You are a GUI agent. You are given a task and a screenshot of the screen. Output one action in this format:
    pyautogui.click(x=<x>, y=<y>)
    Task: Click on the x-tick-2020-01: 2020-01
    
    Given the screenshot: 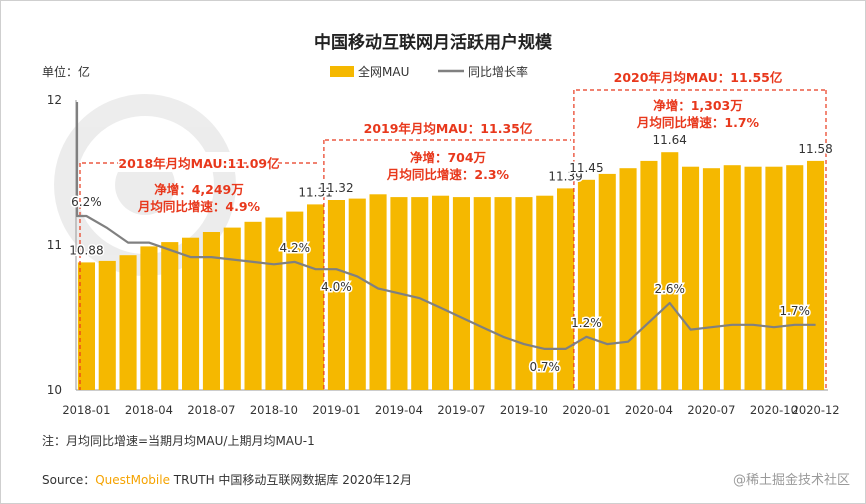 What is the action you would take?
    pyautogui.click(x=586, y=410)
    